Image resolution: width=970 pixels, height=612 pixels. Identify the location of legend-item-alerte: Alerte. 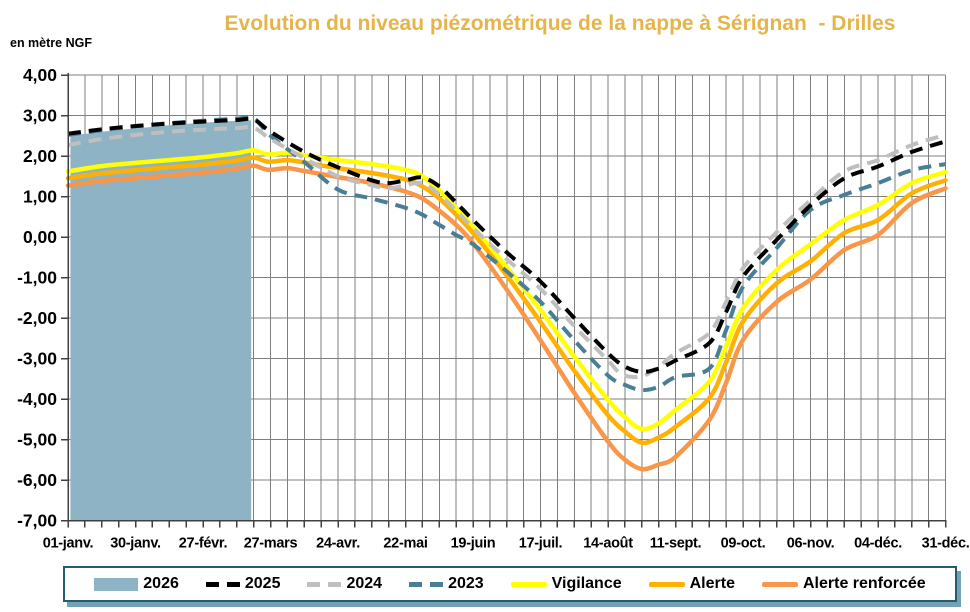
(691, 584).